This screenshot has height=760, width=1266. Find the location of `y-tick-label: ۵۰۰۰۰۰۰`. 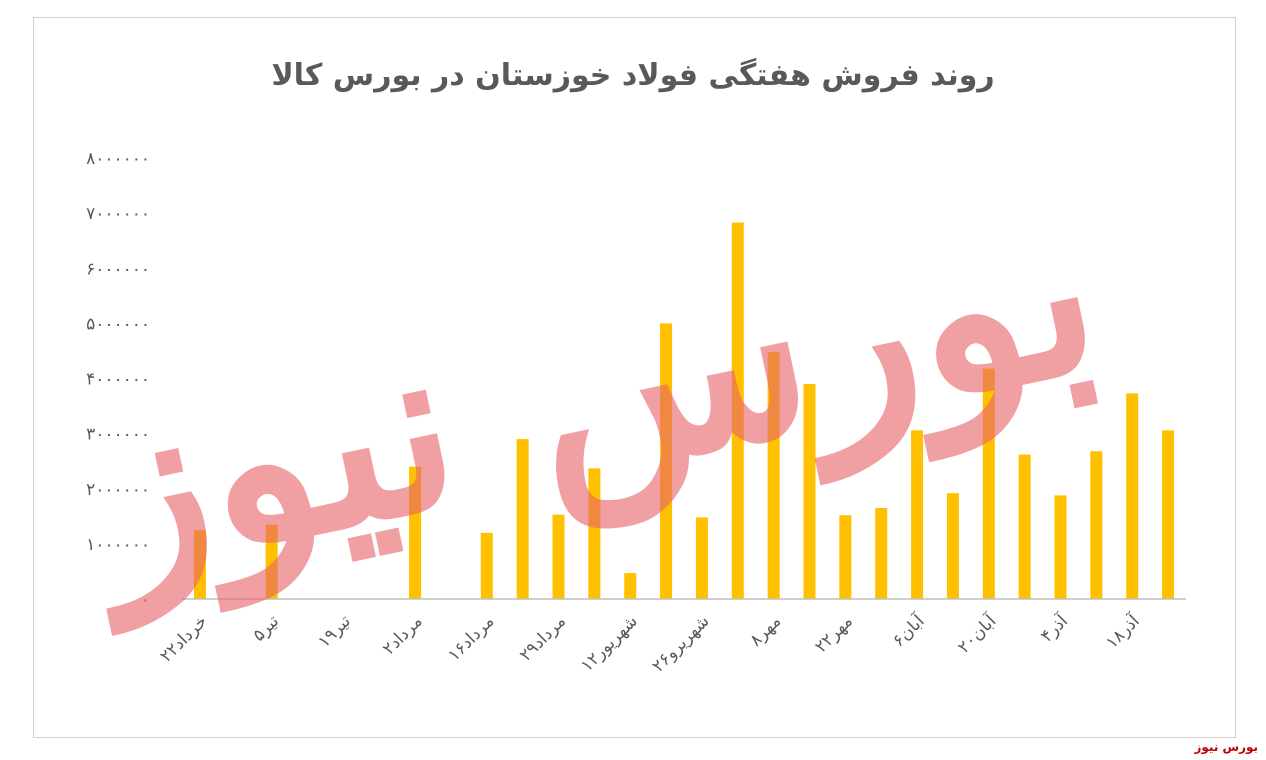

y-tick-label: ۵۰۰۰۰۰۰ is located at coordinates (118, 324).